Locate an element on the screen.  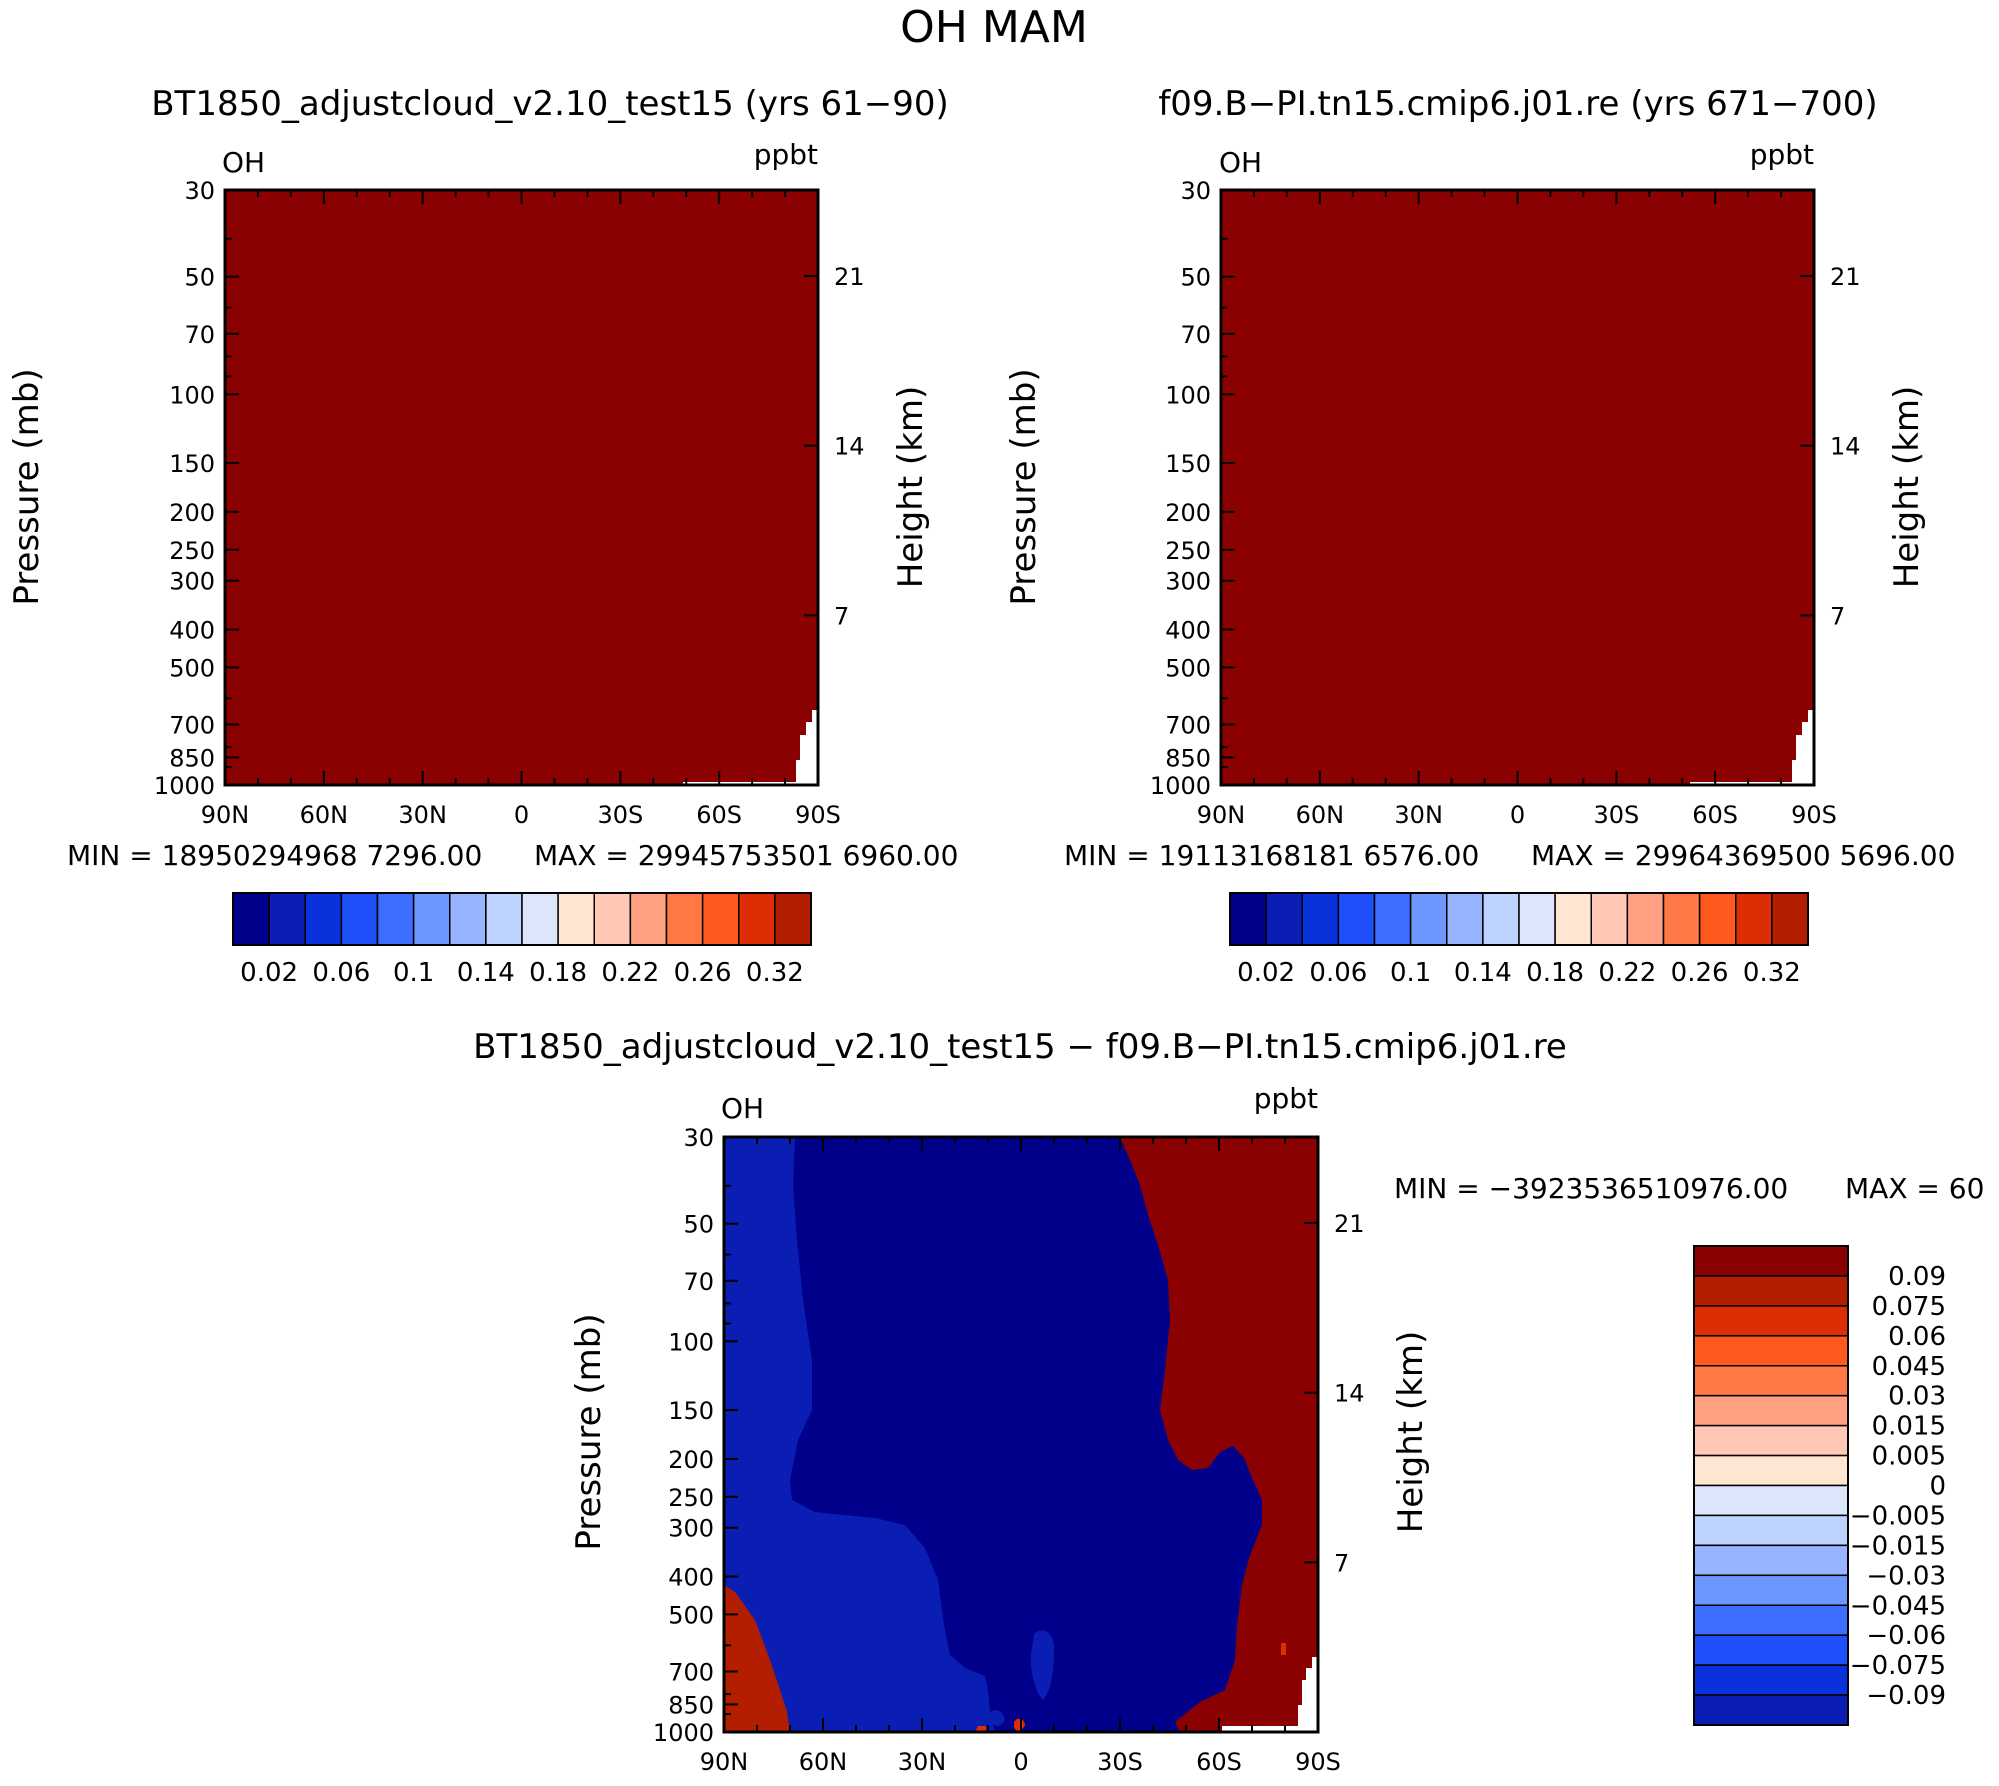
colorbar-label: 0.26 is located at coordinates (703, 973).